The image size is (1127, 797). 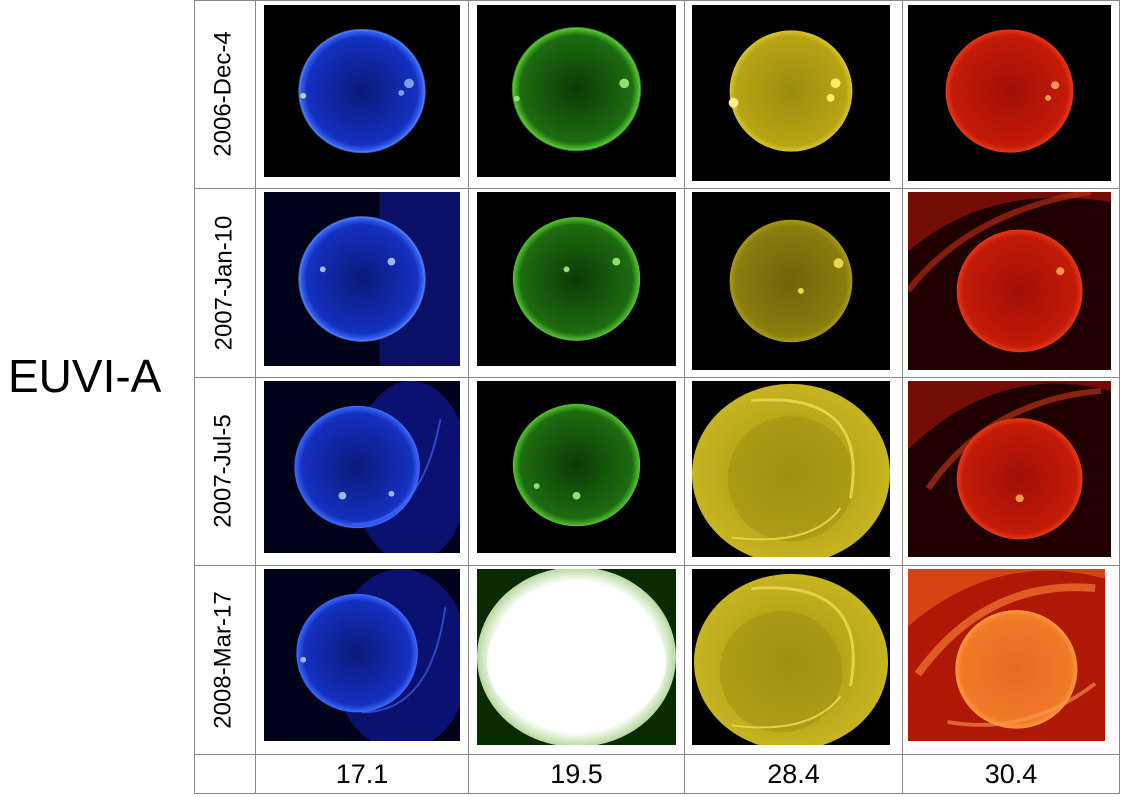 What do you see at coordinates (224, 282) in the screenshot?
I see `date-label-row-2: 2007-Jan-10` at bounding box center [224, 282].